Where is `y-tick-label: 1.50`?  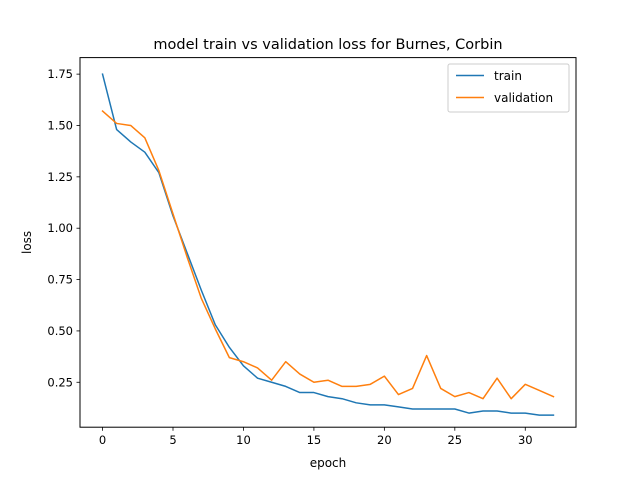
y-tick-label: 1.50 is located at coordinates (60, 125).